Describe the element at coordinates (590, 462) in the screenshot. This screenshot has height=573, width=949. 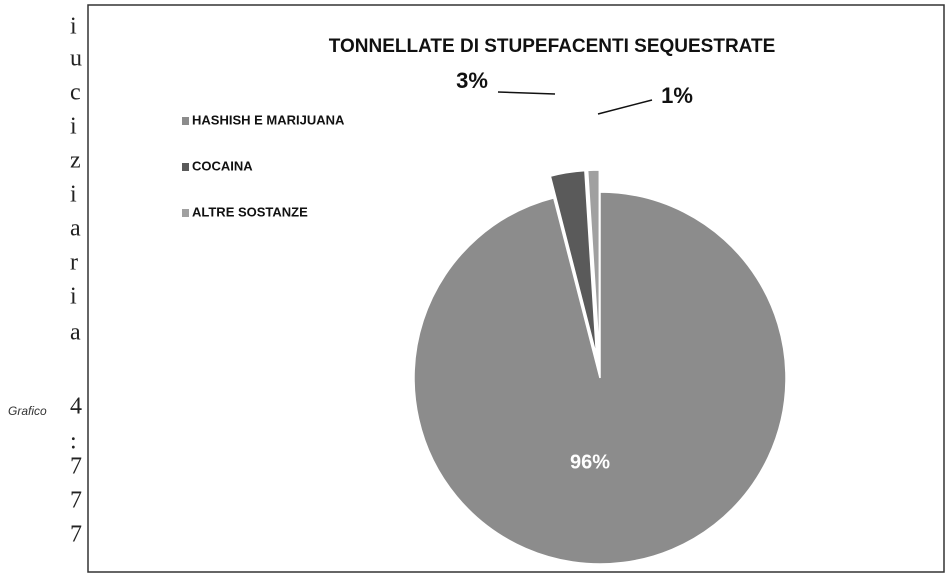
I see `data-label: 96%` at that location.